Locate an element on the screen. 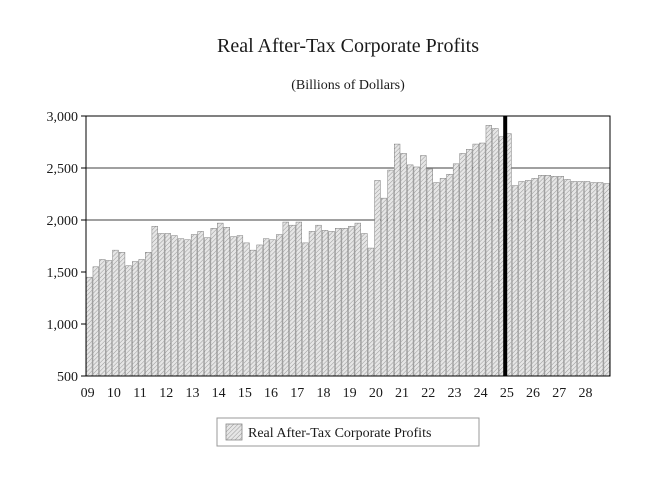 The height and width of the screenshot is (477, 654). gridlines is located at coordinates (348, 194).